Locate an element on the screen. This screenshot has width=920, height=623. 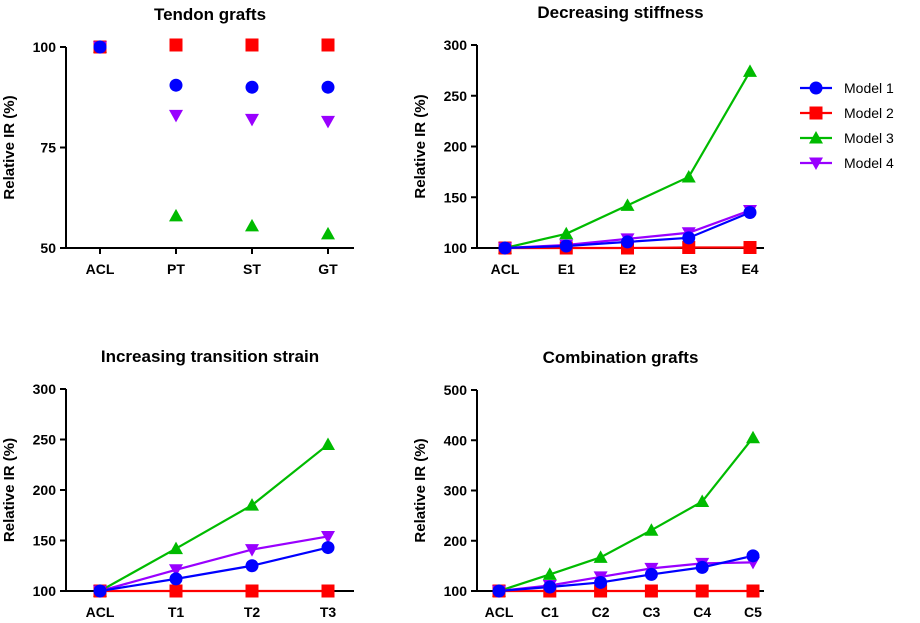
legend-label: Model 4 is located at coordinates (869, 163).